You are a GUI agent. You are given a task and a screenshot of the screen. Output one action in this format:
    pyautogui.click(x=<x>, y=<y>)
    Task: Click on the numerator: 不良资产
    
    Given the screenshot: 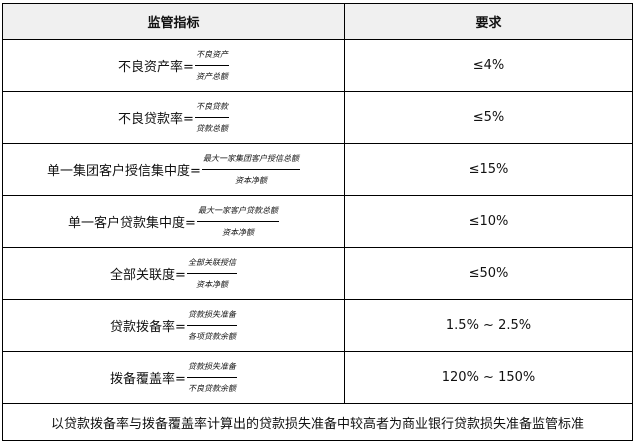 What is the action you would take?
    pyautogui.click(x=211, y=57)
    